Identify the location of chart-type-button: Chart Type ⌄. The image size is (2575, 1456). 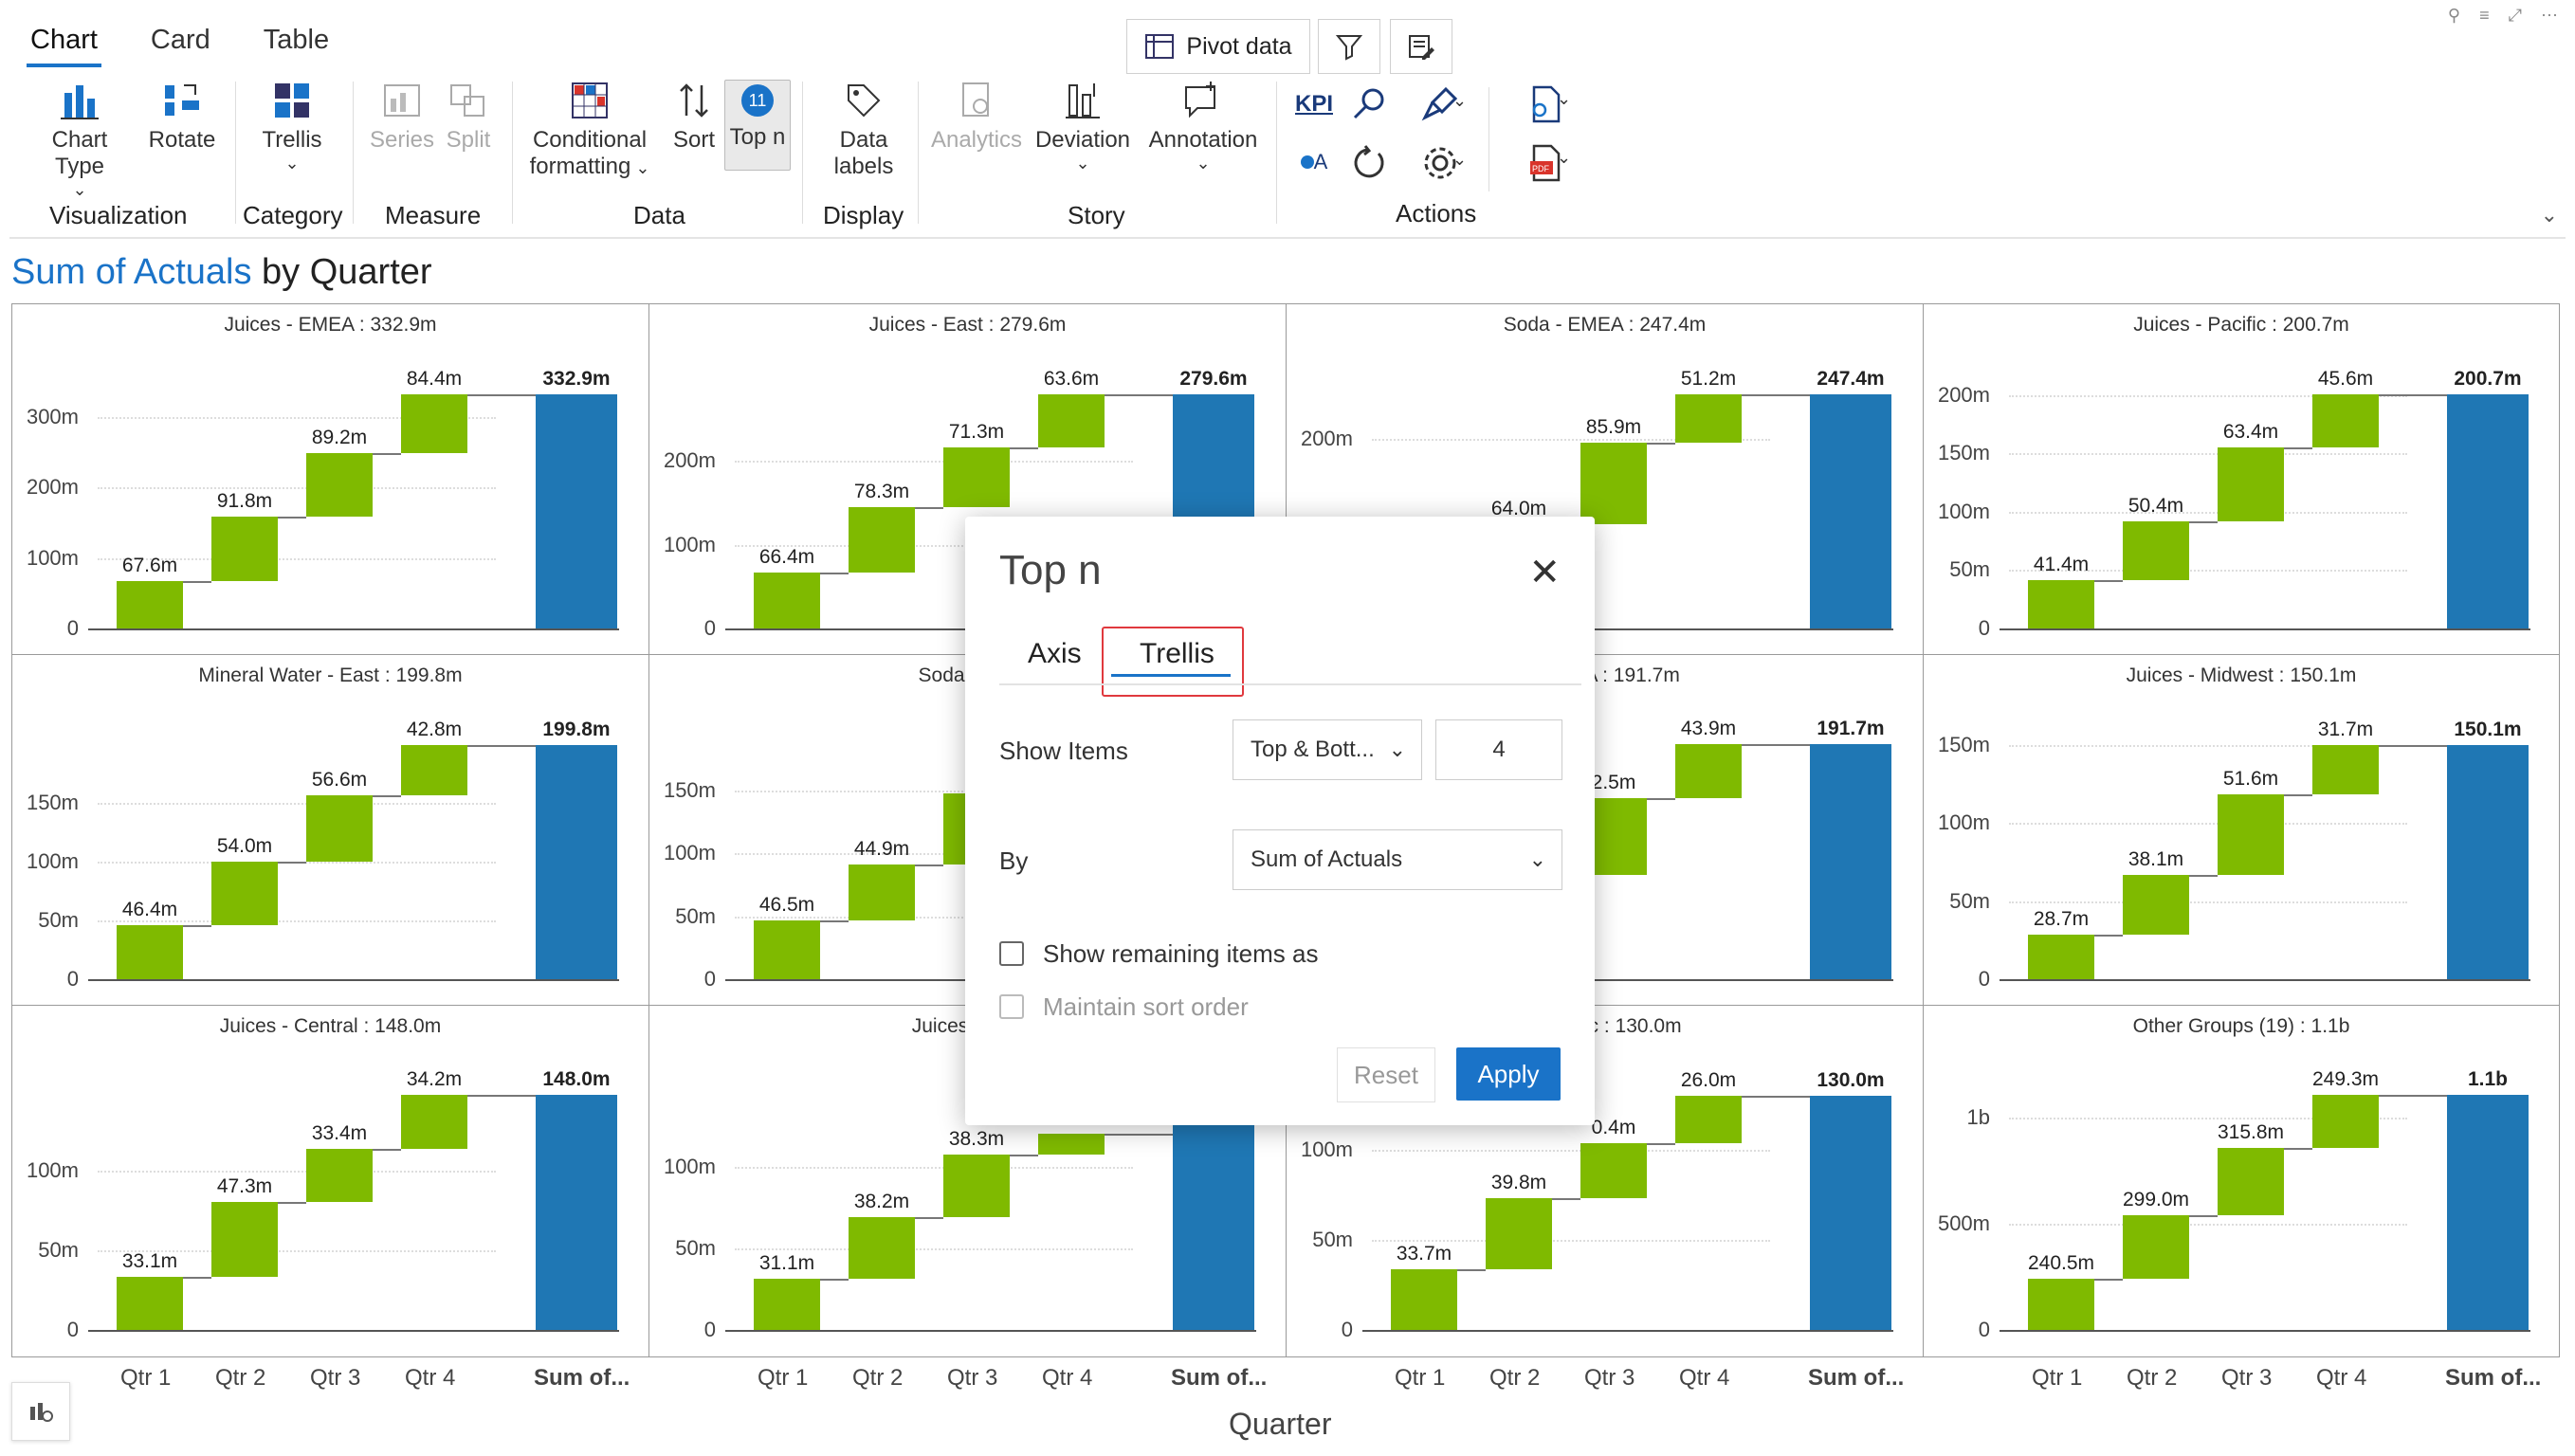
(80, 140).